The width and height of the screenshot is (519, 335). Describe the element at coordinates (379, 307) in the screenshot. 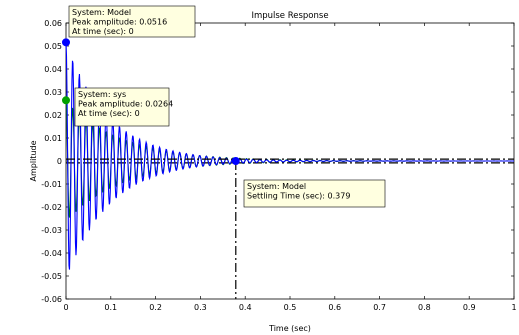

I see `x-tick-label: 0.7` at that location.